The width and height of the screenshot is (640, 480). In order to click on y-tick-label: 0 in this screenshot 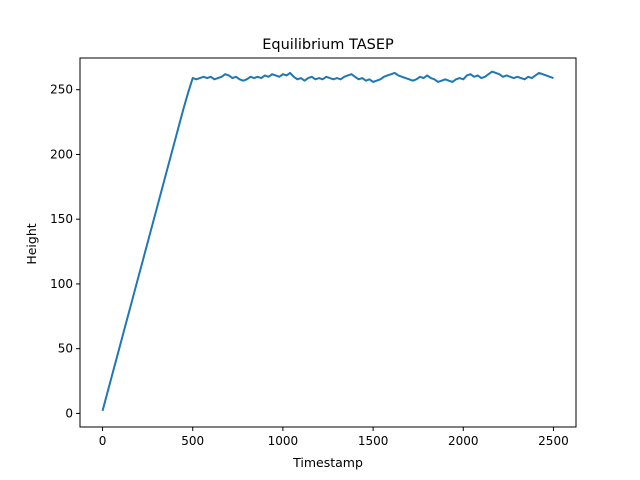, I will do `click(69, 413)`.